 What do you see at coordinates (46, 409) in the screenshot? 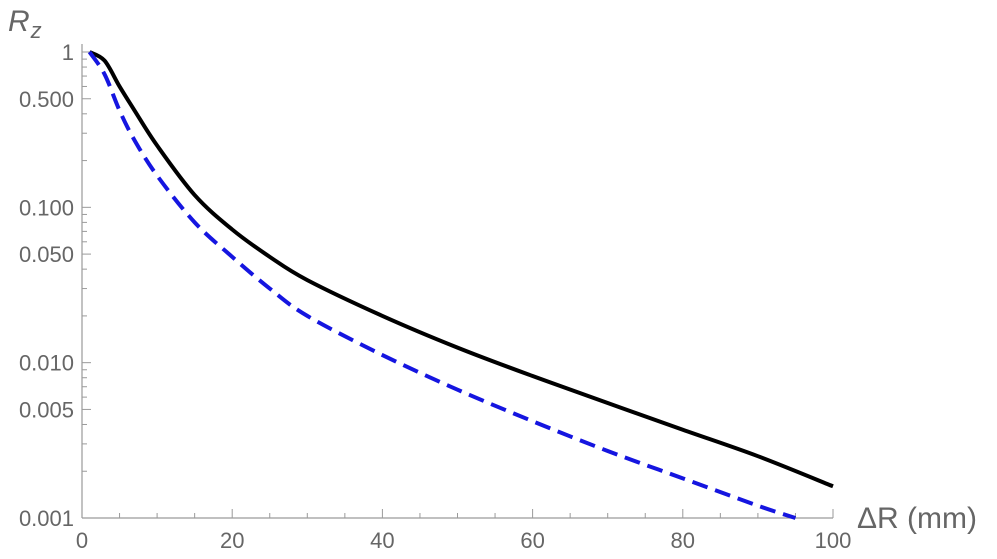
I see `y-tick-label: 0.005` at bounding box center [46, 409].